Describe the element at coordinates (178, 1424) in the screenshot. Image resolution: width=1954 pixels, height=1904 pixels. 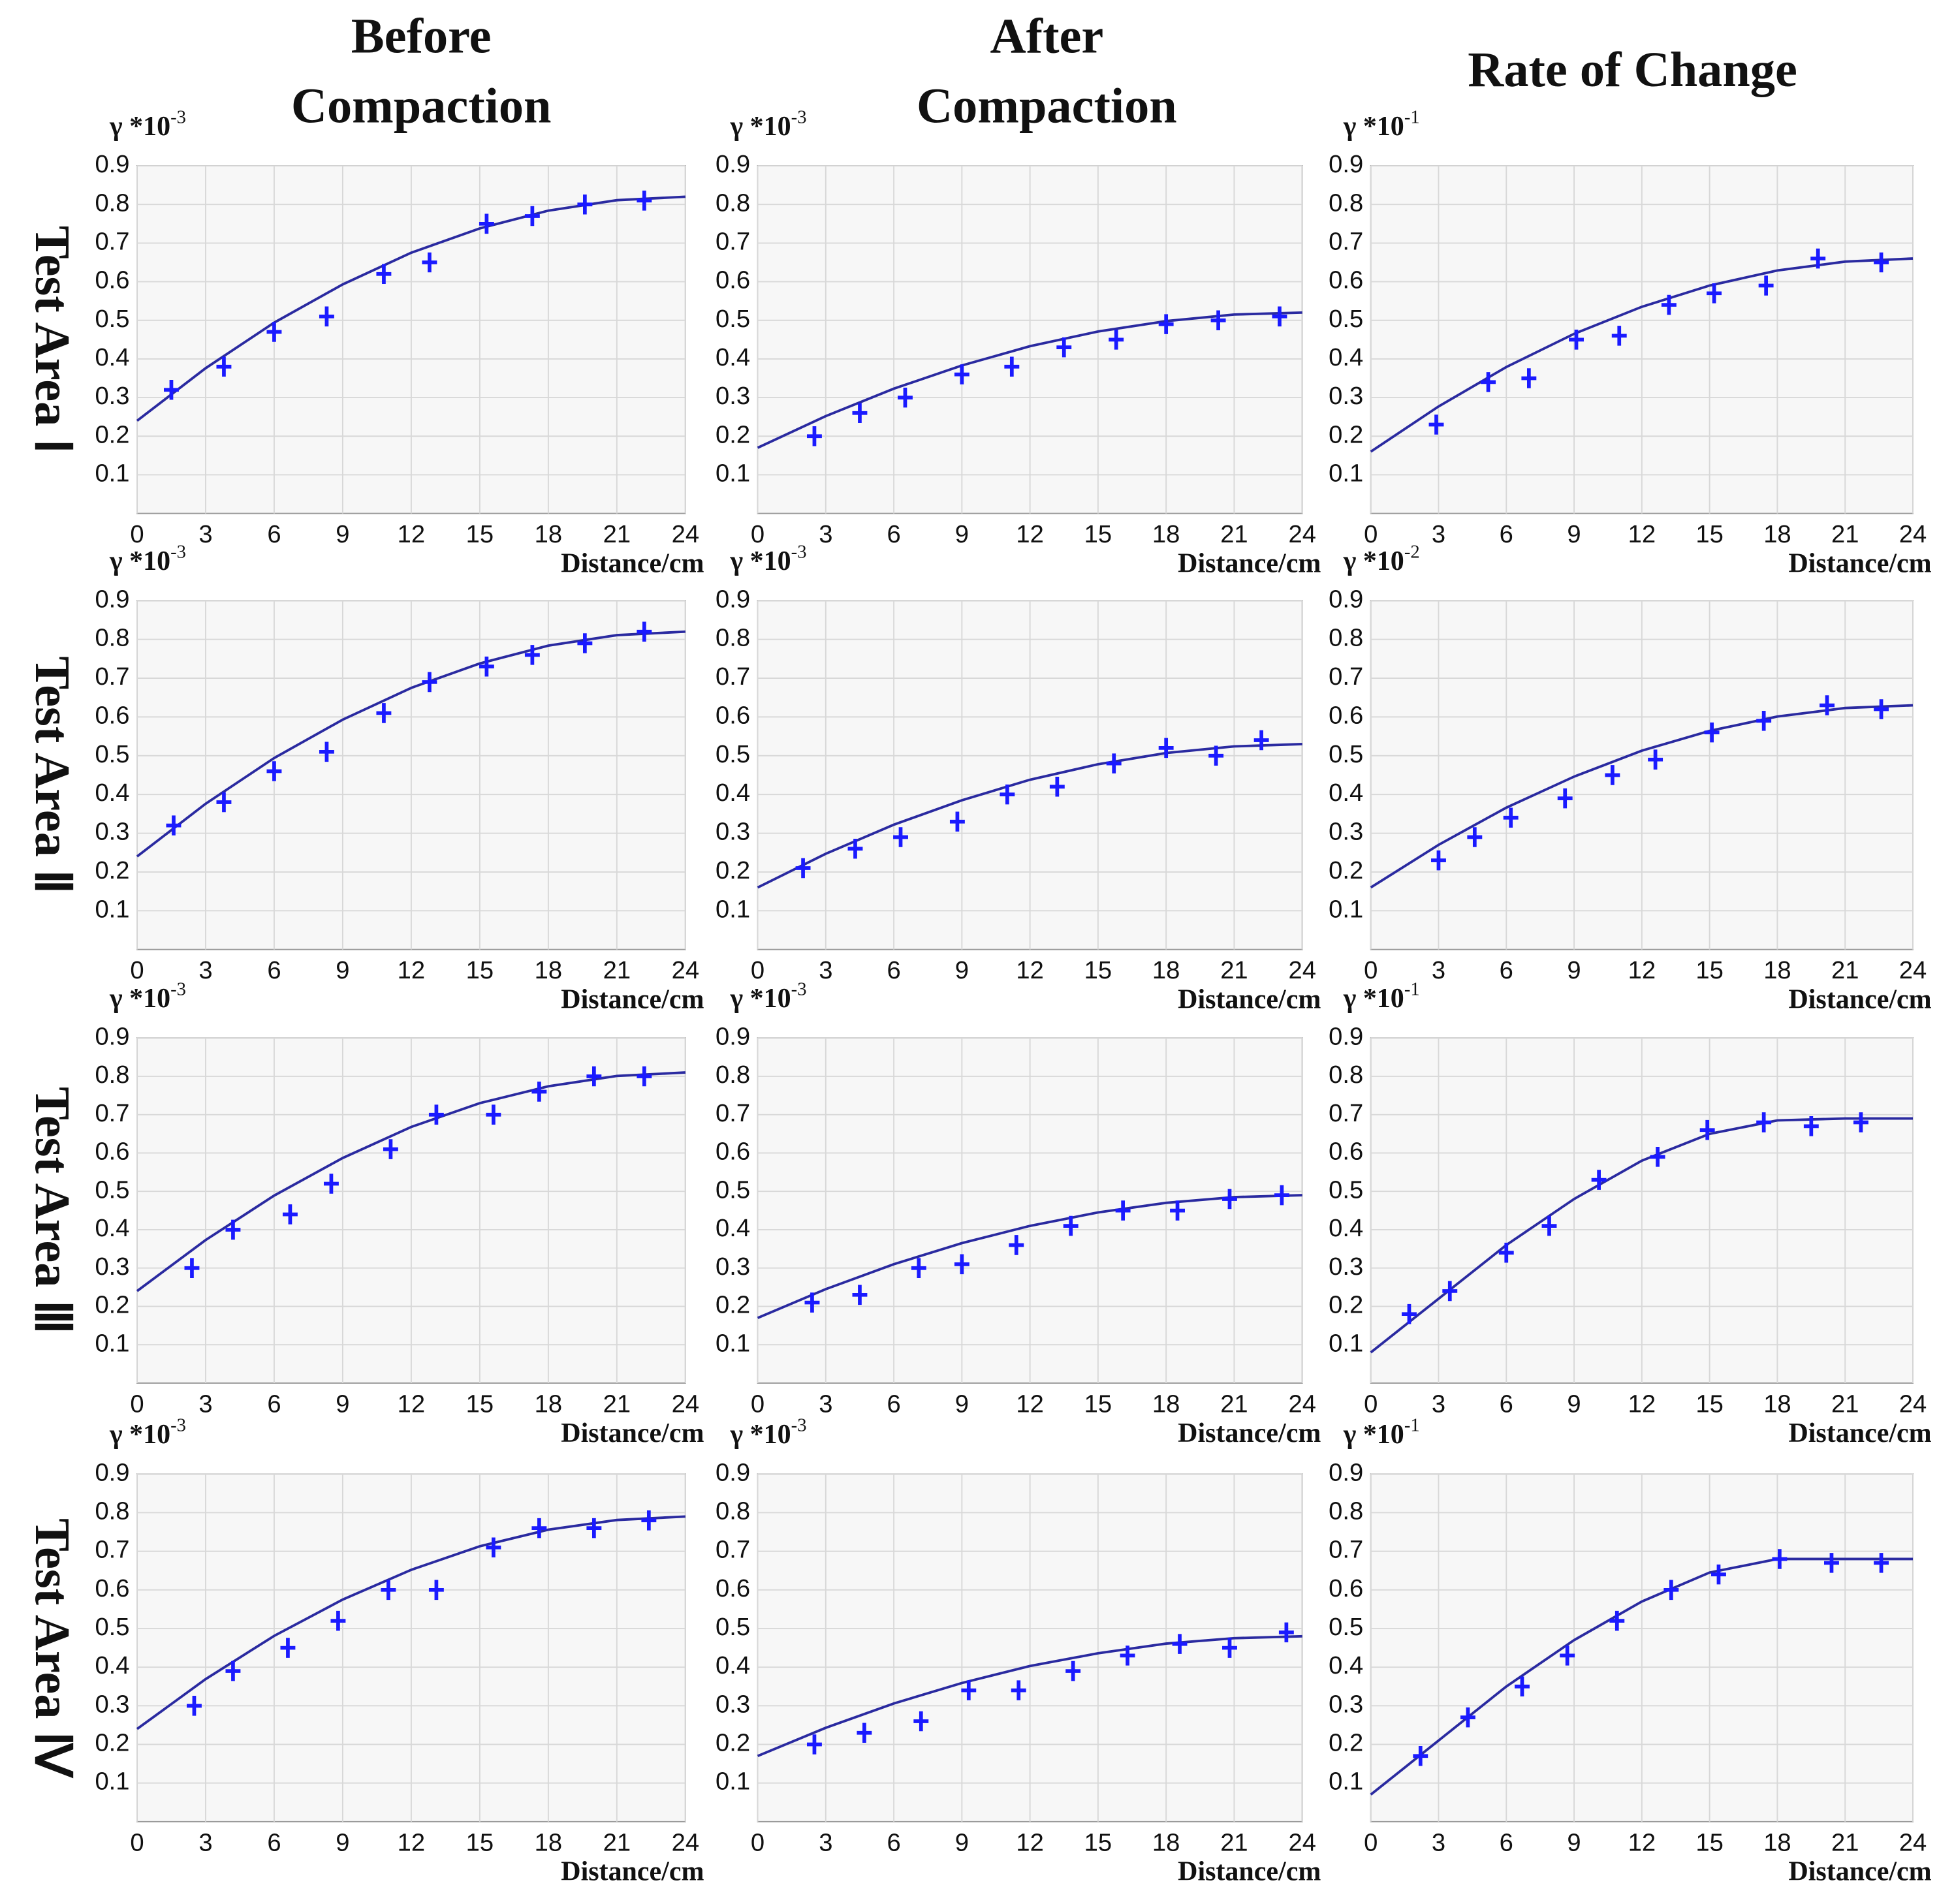
I see `y-unit-exponent: -3` at that location.